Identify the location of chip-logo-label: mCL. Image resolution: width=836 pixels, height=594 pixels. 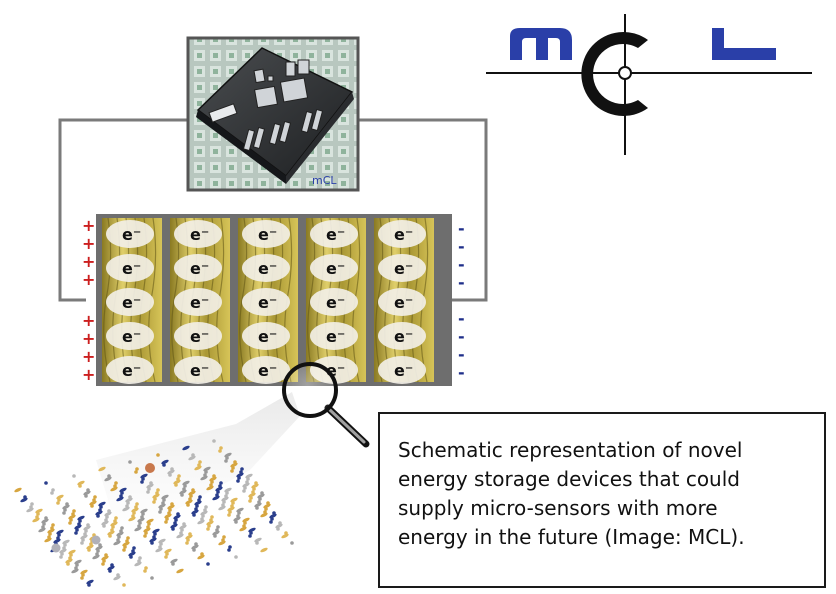
(324, 180).